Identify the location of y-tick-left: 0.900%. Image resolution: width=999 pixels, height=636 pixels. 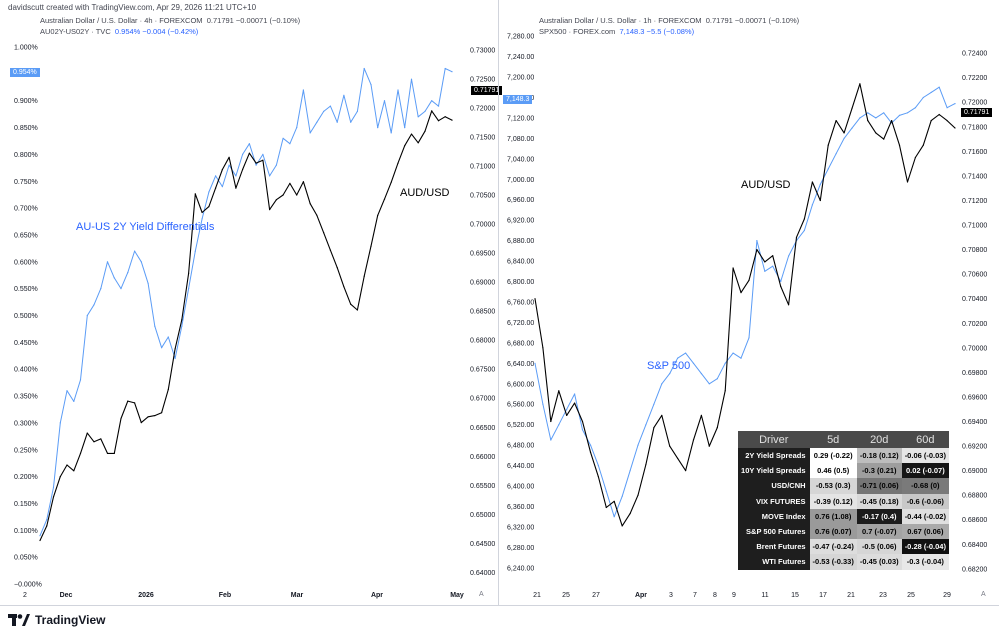
(26, 101).